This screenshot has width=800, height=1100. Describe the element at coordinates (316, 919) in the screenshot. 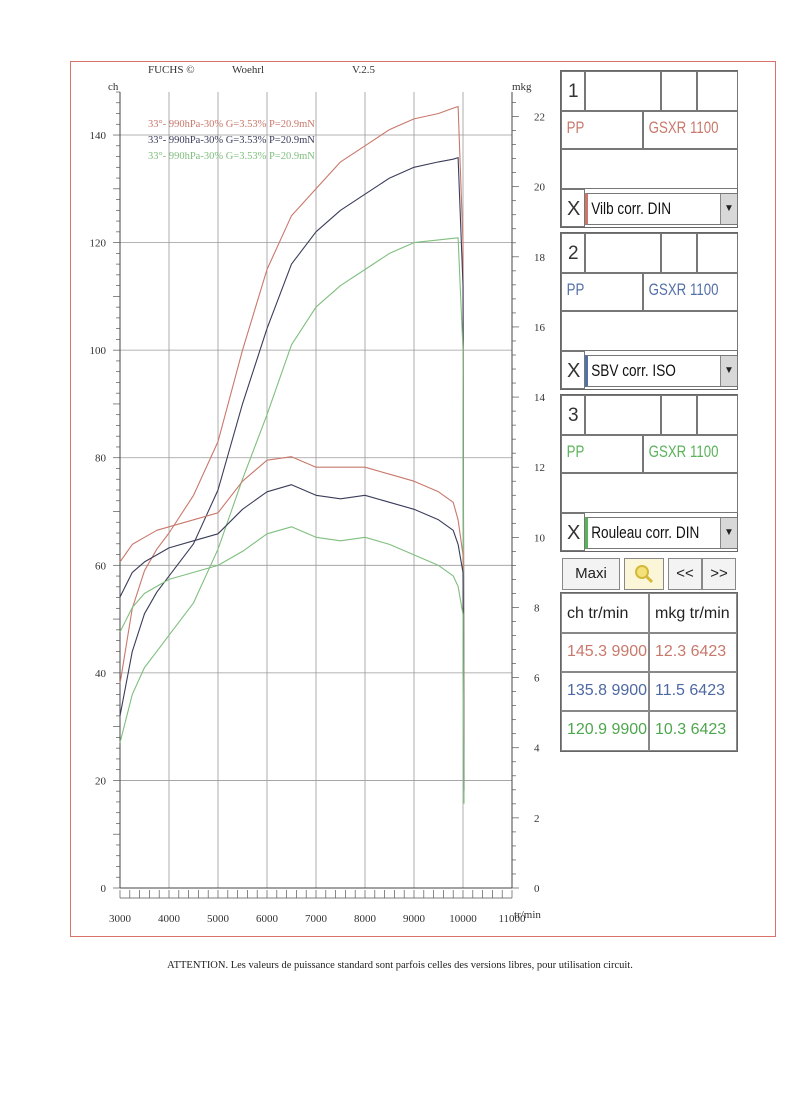

I see `x-tick-label: 7000` at that location.